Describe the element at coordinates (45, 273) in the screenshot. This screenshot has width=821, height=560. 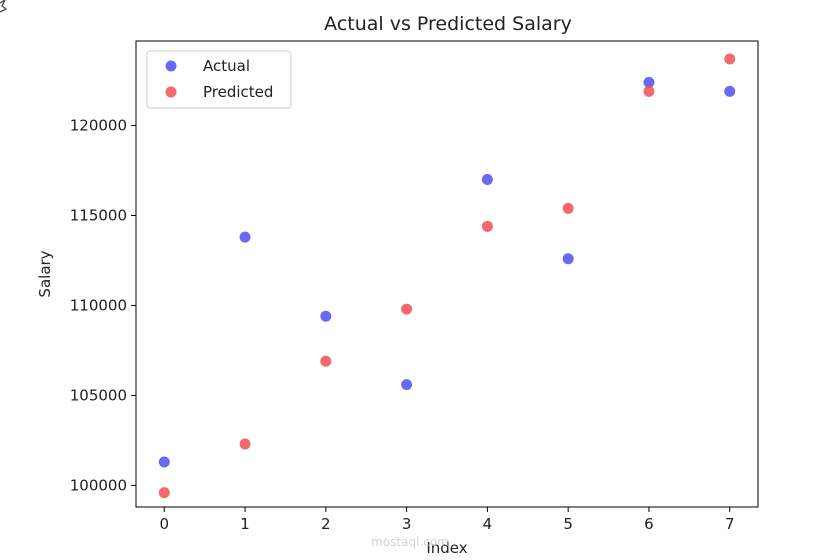
I see `y-axis-title: Salary` at that location.